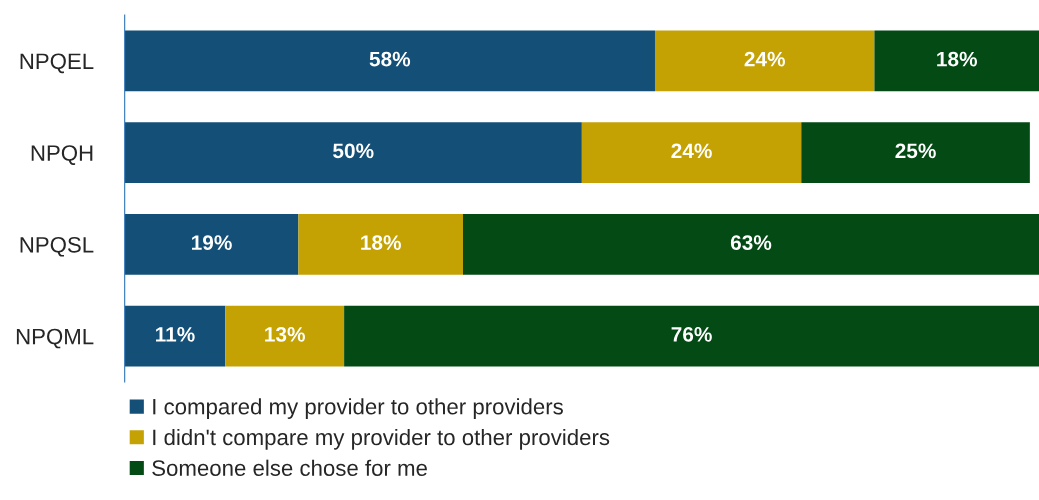  What do you see at coordinates (57, 246) in the screenshot?
I see `y-tick-label: NPQSL` at bounding box center [57, 246].